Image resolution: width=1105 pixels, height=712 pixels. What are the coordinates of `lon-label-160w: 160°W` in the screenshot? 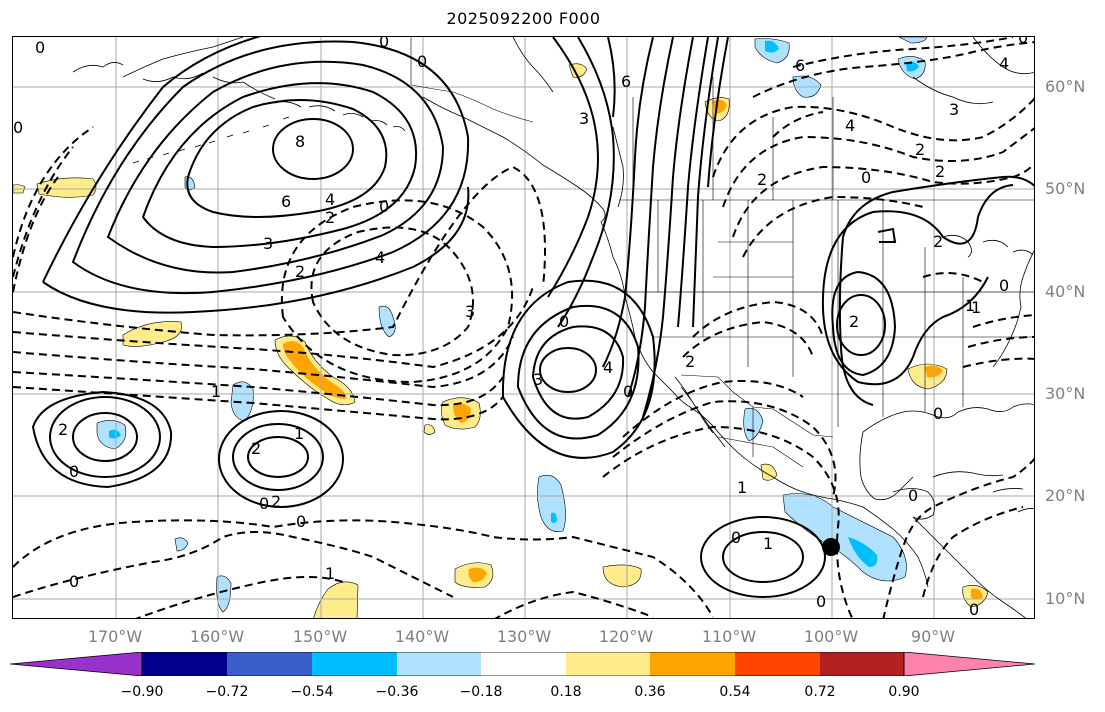 It's located at (217, 636).